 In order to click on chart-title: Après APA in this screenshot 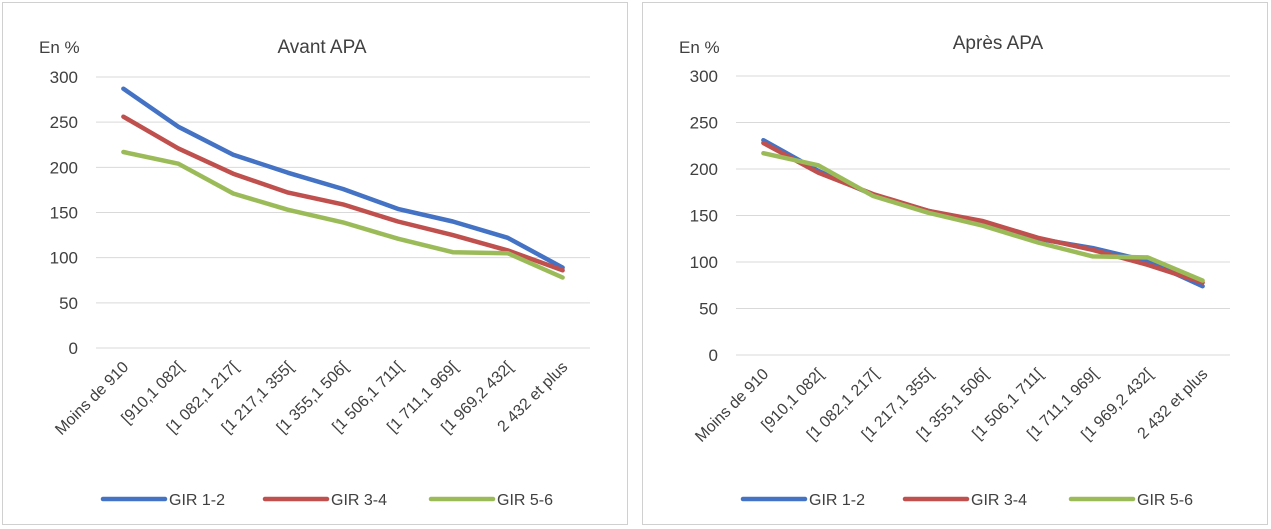, I will do `click(998, 43)`.